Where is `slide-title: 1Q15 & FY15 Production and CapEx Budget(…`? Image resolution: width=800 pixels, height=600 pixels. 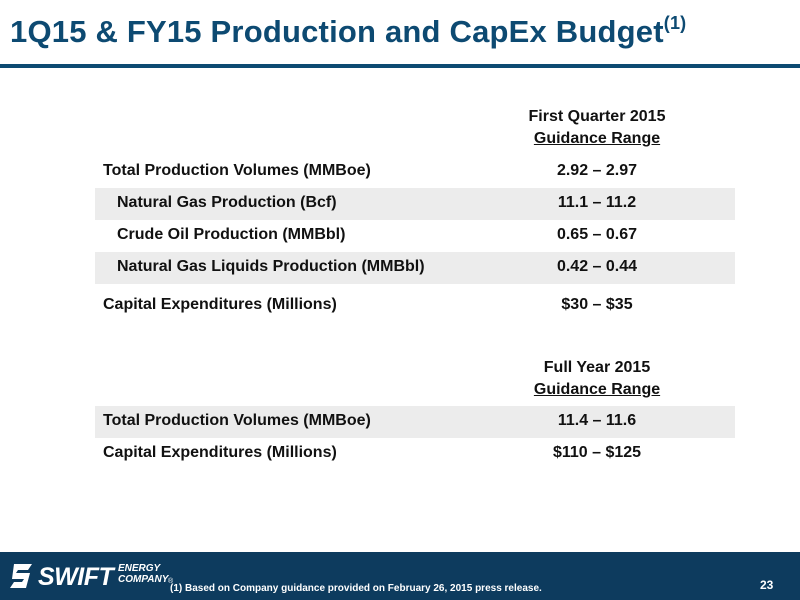 slide-title: 1Q15 & FY15 Production and CapEx Budget(… is located at coordinates (348, 31).